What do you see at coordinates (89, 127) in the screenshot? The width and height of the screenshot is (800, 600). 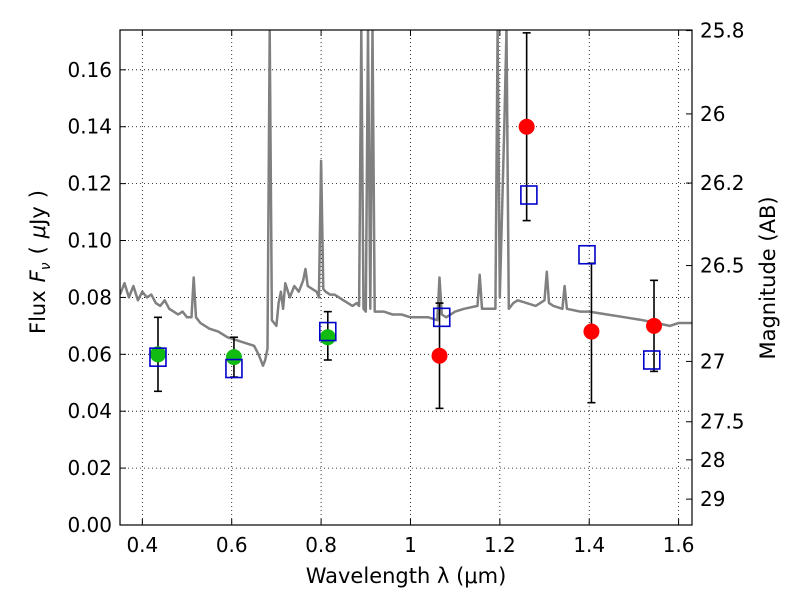 I see `y-tick-label: 0.14` at bounding box center [89, 127].